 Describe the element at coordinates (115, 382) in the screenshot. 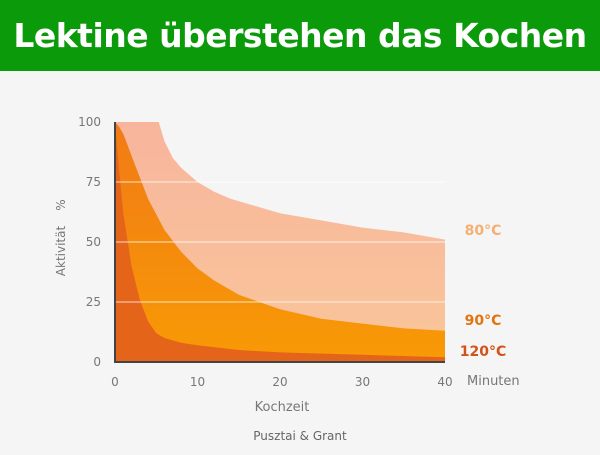

I see `x-tick-label: 0` at that location.